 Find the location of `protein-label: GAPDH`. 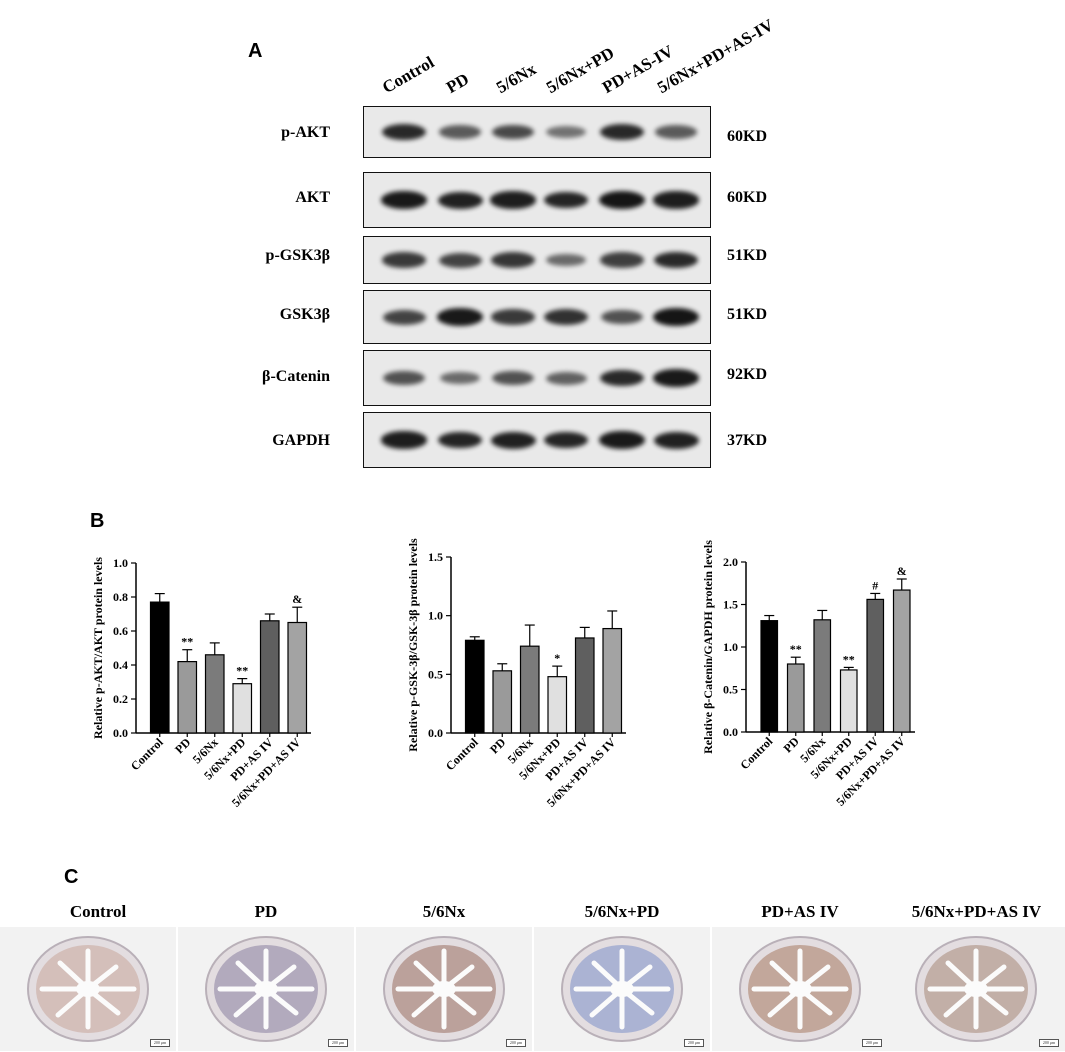

protein-label: GAPDH is located at coordinates (301, 440).